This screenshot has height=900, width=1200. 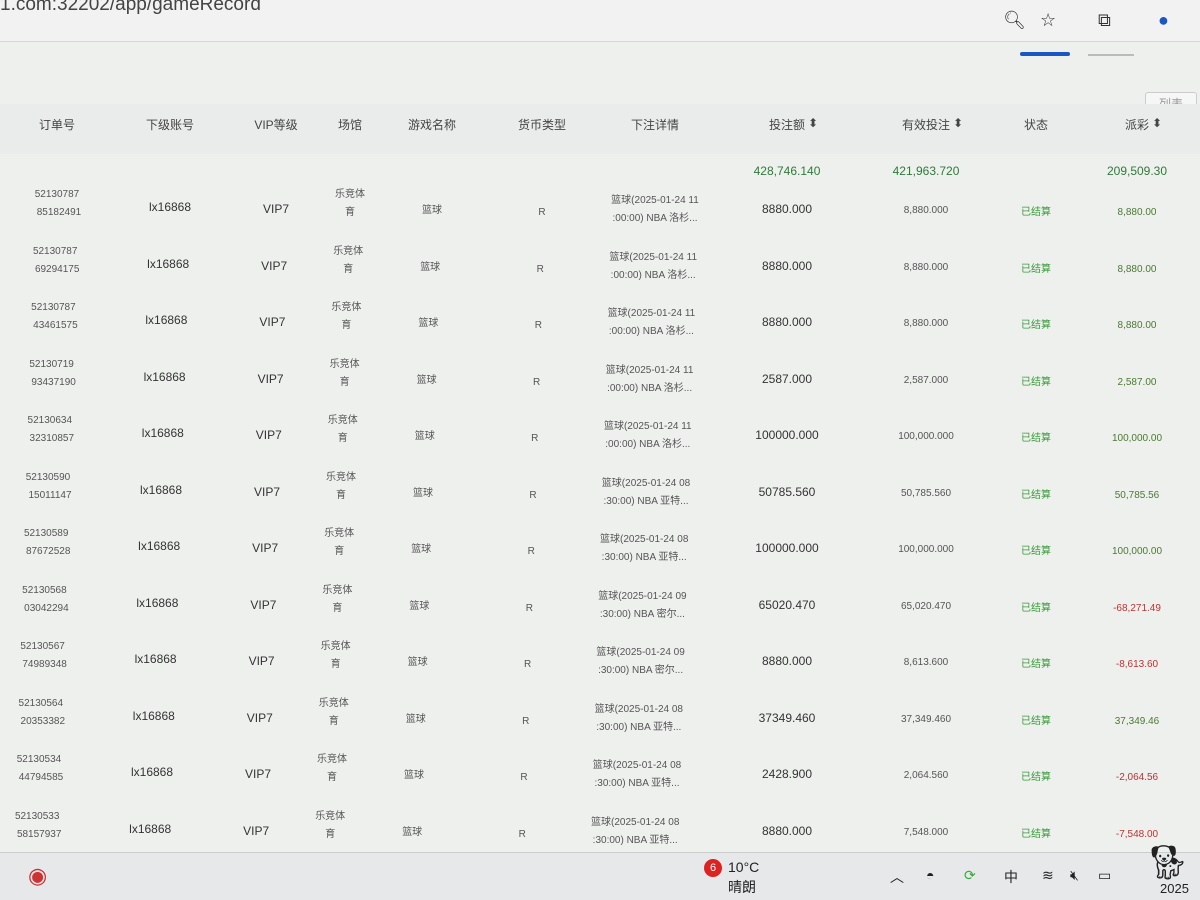 I want to click on volume-muted-icon: 🔇︎, so click(x=1074, y=875).